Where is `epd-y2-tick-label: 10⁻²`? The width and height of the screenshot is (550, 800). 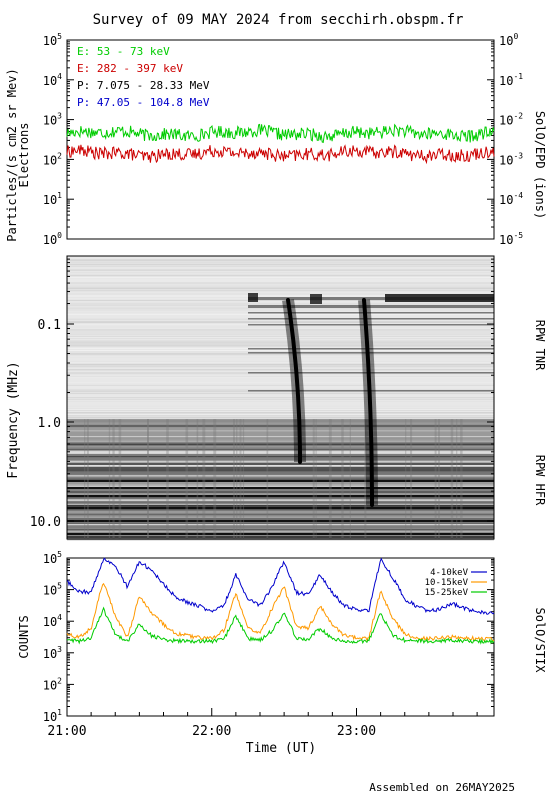
epd-y2-tick-label: 10⁻² is located at coordinates (511, 120).